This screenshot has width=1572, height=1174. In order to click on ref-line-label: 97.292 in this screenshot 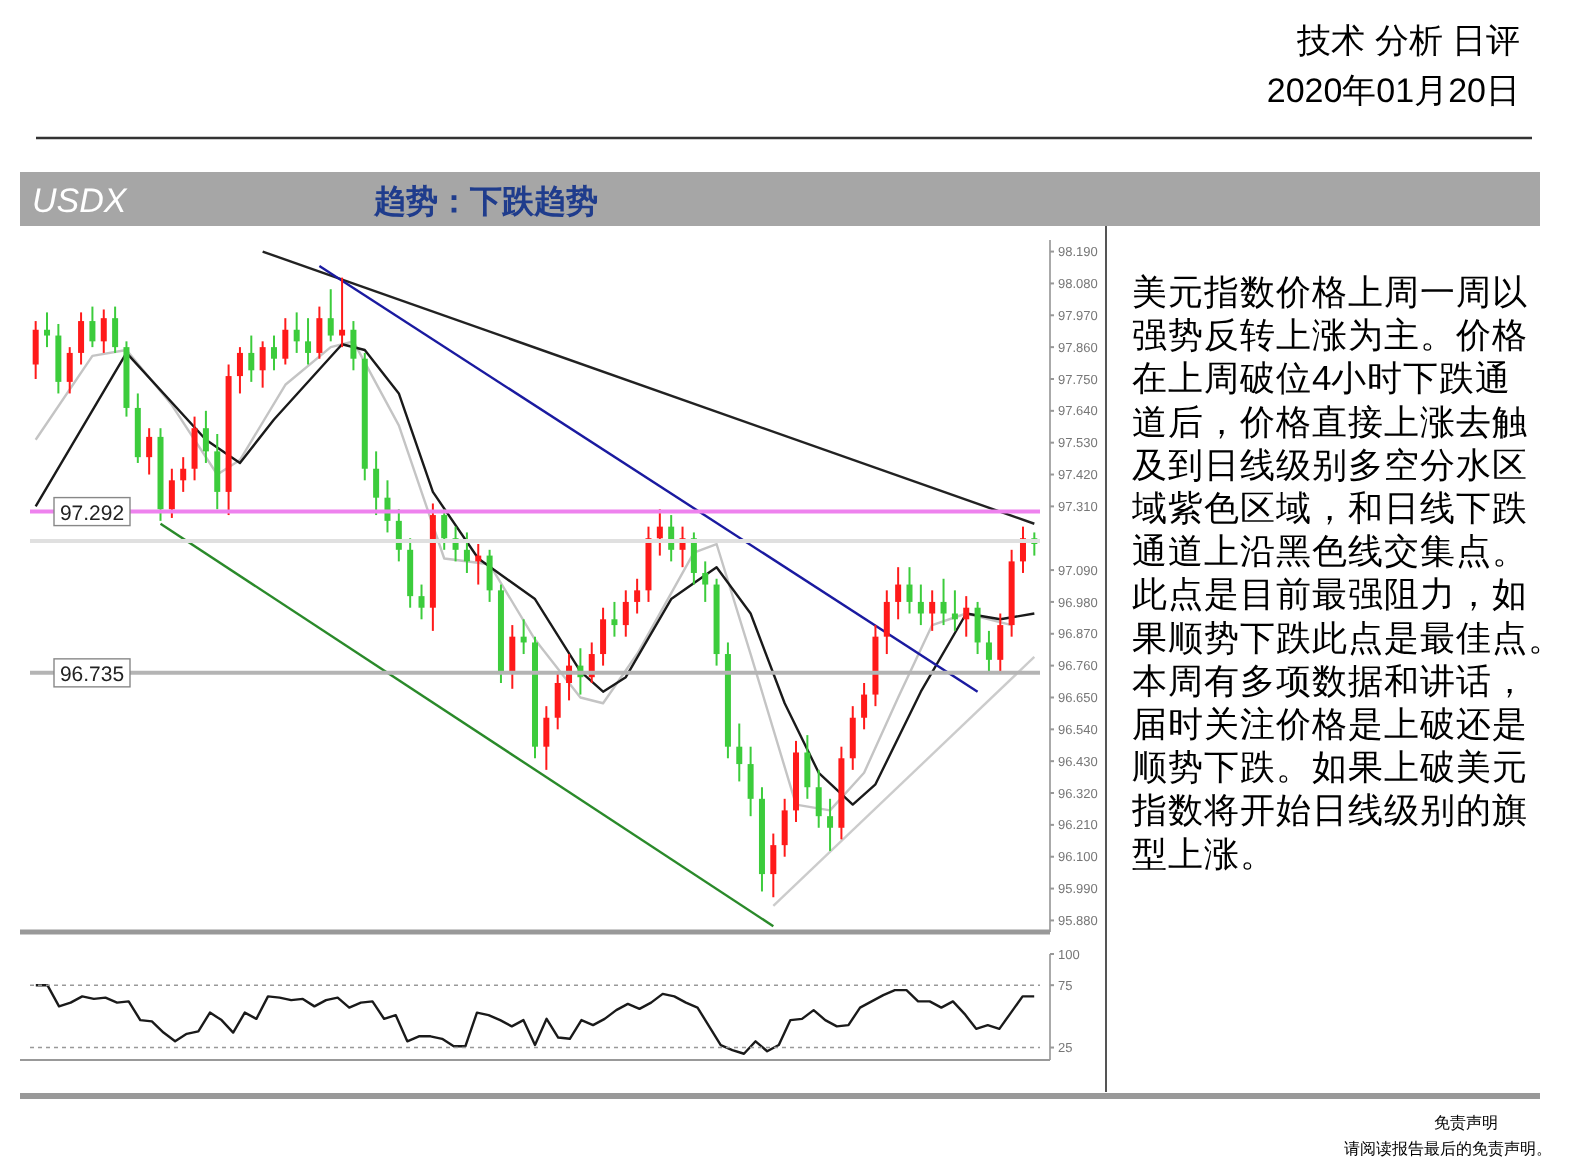, I will do `click(92, 513)`.